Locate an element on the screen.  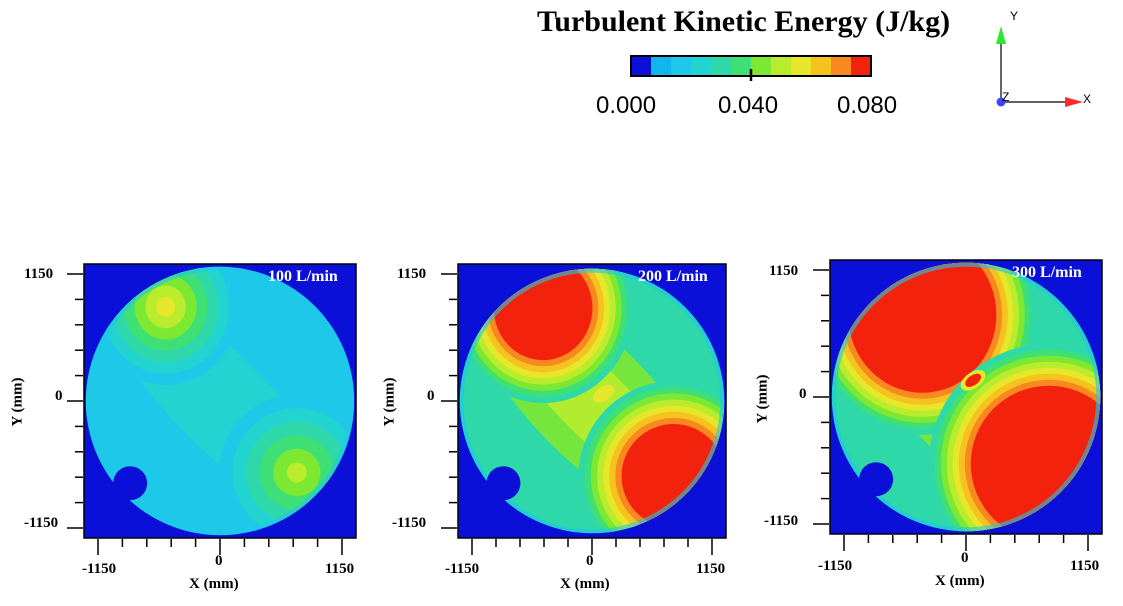
xtick-label-mid-1: 0 is located at coordinates (219, 561).